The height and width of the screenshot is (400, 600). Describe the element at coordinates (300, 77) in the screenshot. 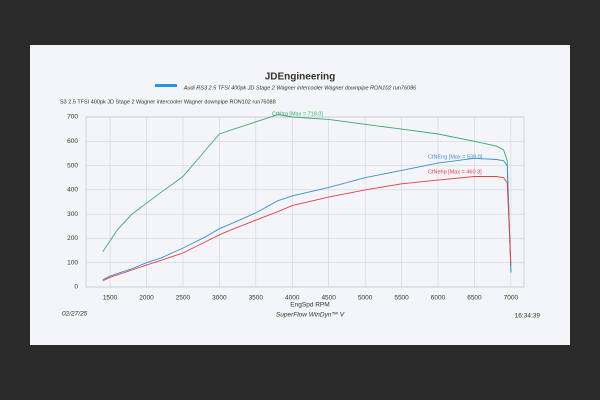

I see `chart-title: JDEngineering` at that location.